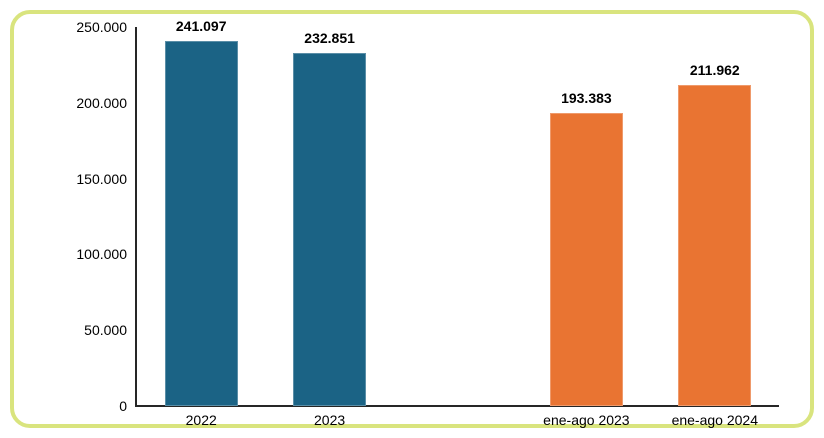  I want to click on bar-ene-ago-2024, so click(715, 245).